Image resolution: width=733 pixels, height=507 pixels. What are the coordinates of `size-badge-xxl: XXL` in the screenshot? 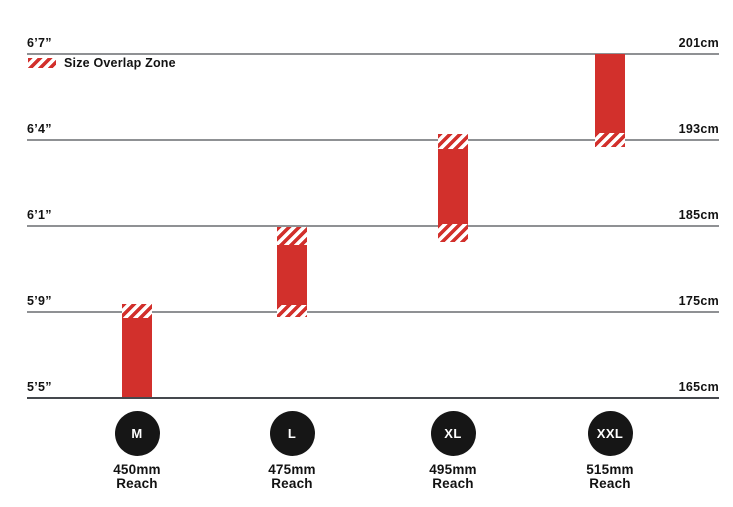 It's located at (610, 433).